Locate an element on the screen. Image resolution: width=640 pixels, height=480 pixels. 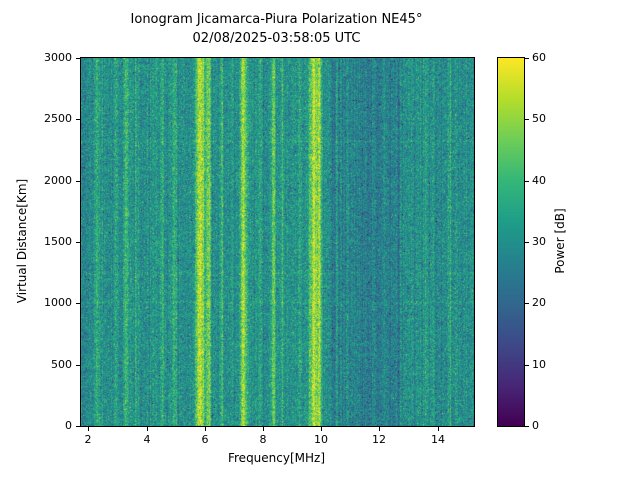
colorbar is located at coordinates (511, 242).